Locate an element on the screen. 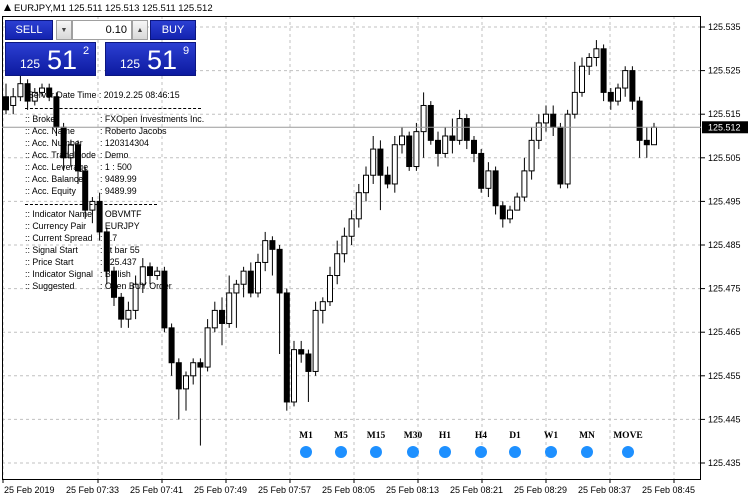  price-tick-label: 125.505 is located at coordinates (724, 158).